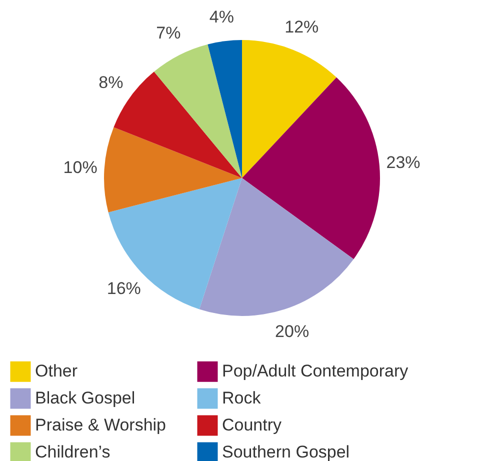  Describe the element at coordinates (111, 82) in the screenshot. I see `data-label: 8%` at that location.